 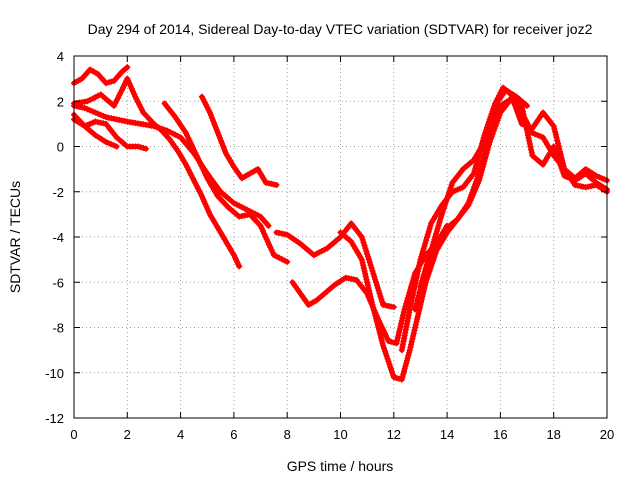 What do you see at coordinates (287, 434) in the screenshot?
I see `x-tick-label: 8` at bounding box center [287, 434].